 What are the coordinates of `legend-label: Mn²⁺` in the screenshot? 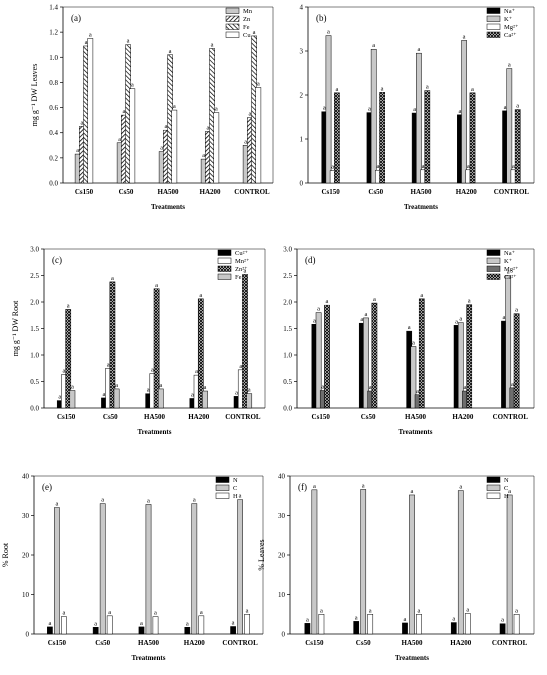 It's located at (242, 261).